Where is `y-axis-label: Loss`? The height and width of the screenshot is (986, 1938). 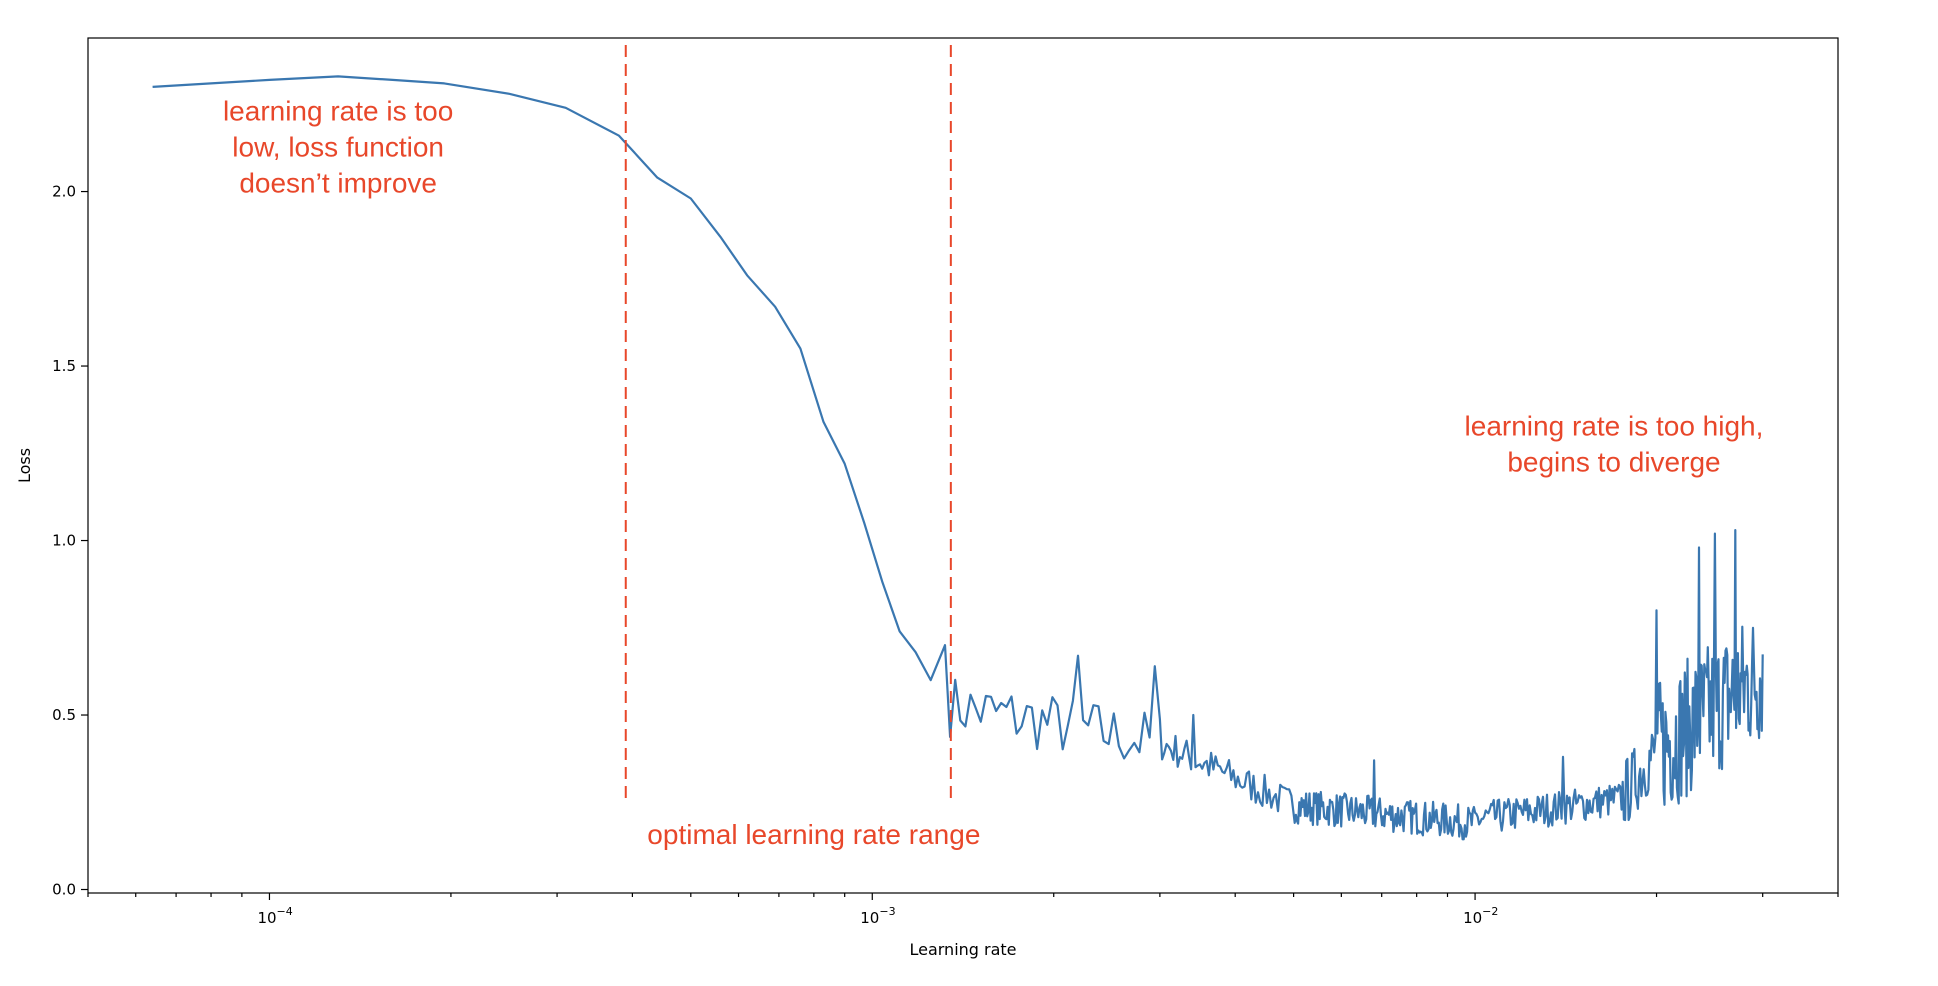 y-axis-label: Loss is located at coordinates (24, 465).